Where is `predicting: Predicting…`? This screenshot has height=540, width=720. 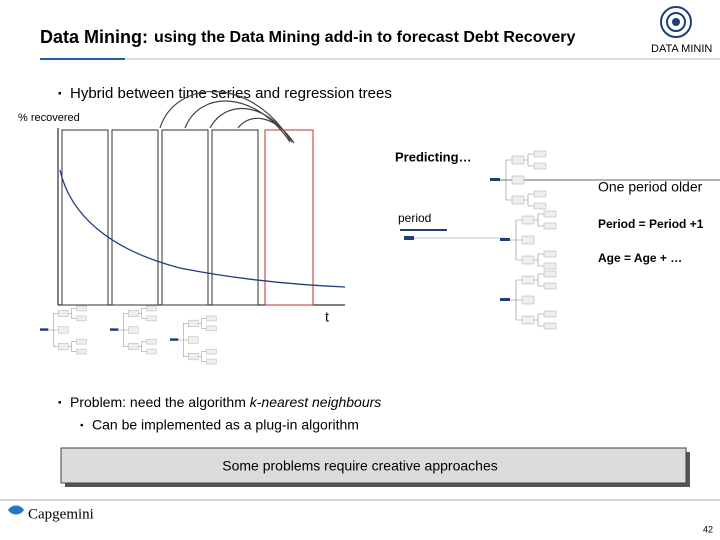 predicting: Predicting… is located at coordinates (433, 156).